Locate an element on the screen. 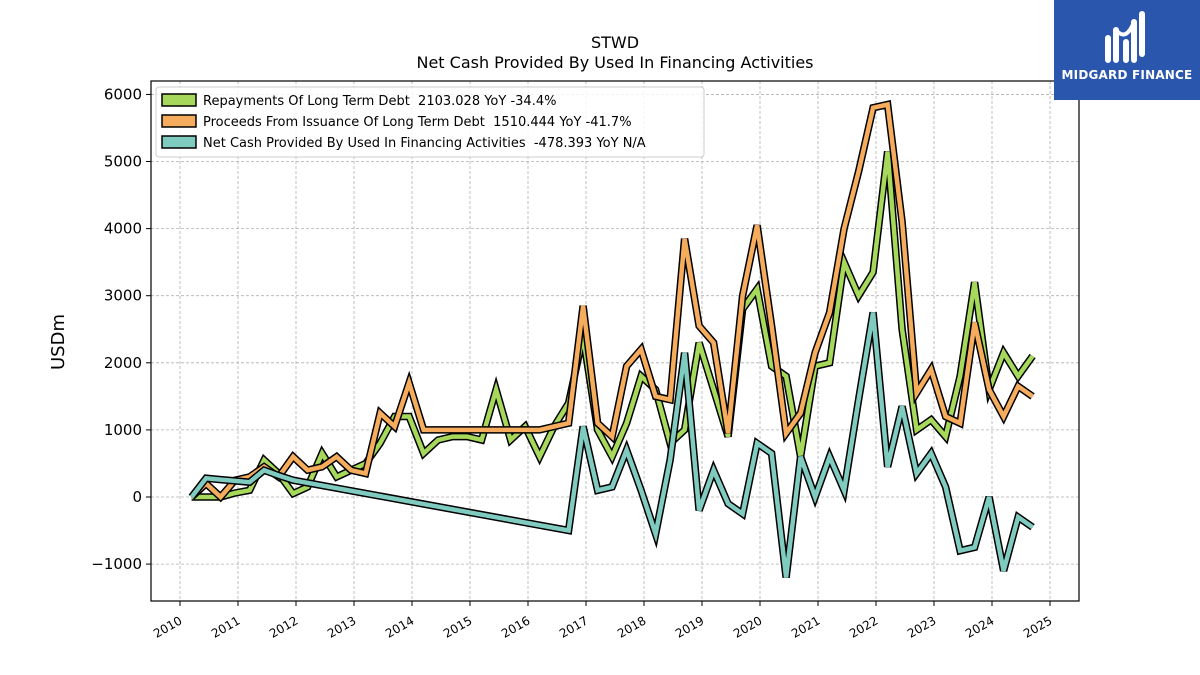 This screenshot has height=675, width=1200. x-tick-label: 2016 is located at coordinates (515, 626).